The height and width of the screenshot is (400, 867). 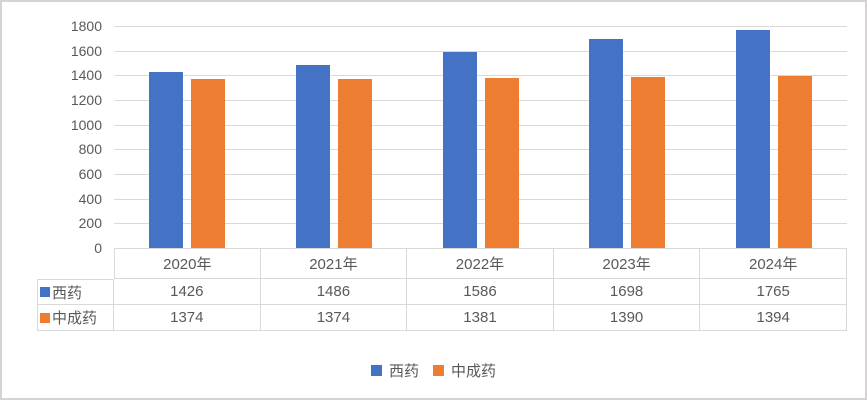 What do you see at coordinates (627, 318) in the screenshot?
I see `table-cell: 1390` at bounding box center [627, 318].